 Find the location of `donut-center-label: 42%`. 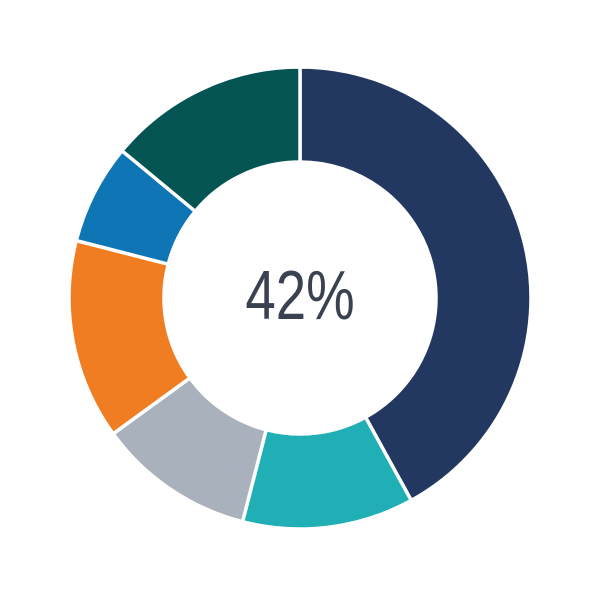

donut-center-label: 42% is located at coordinates (300, 295).